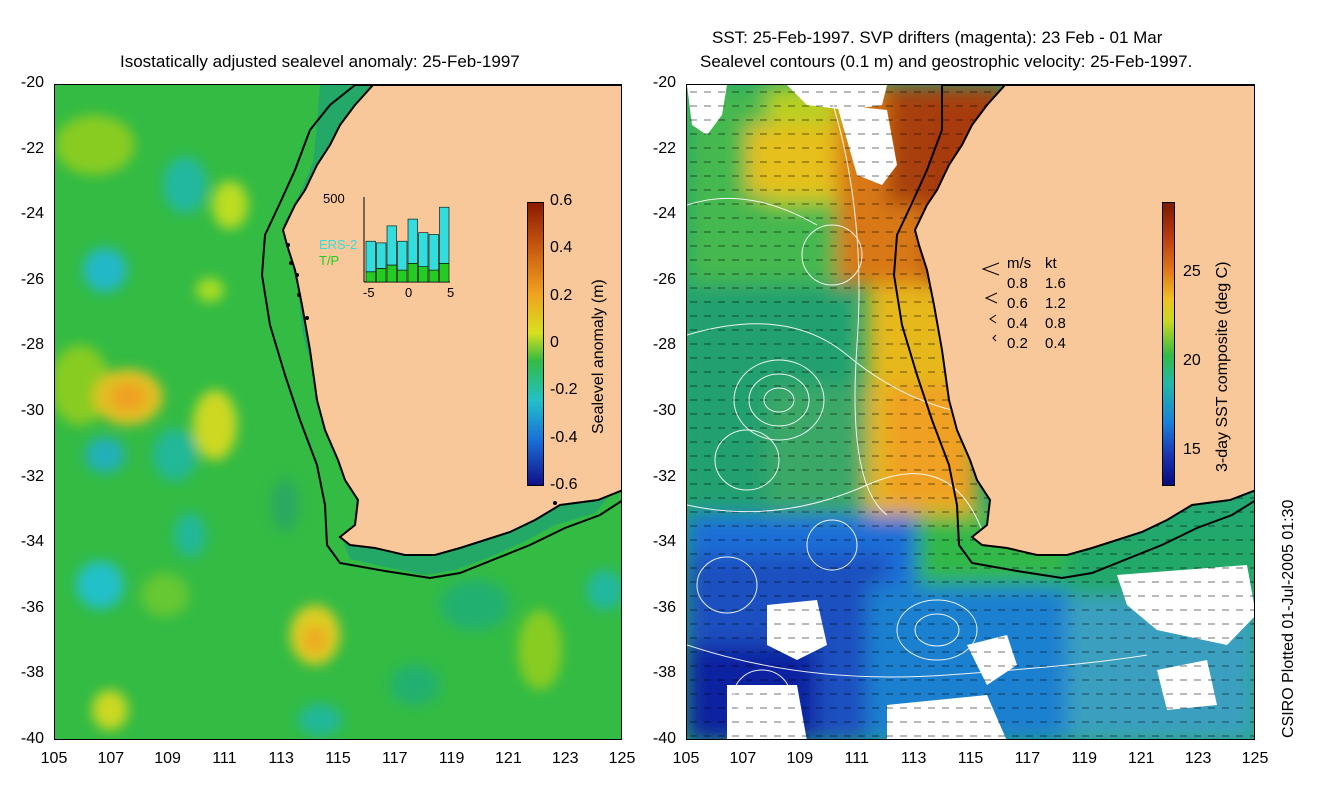  What do you see at coordinates (1017, 303) in the screenshot?
I see `velocity-legend-ms: 0.6` at bounding box center [1017, 303].